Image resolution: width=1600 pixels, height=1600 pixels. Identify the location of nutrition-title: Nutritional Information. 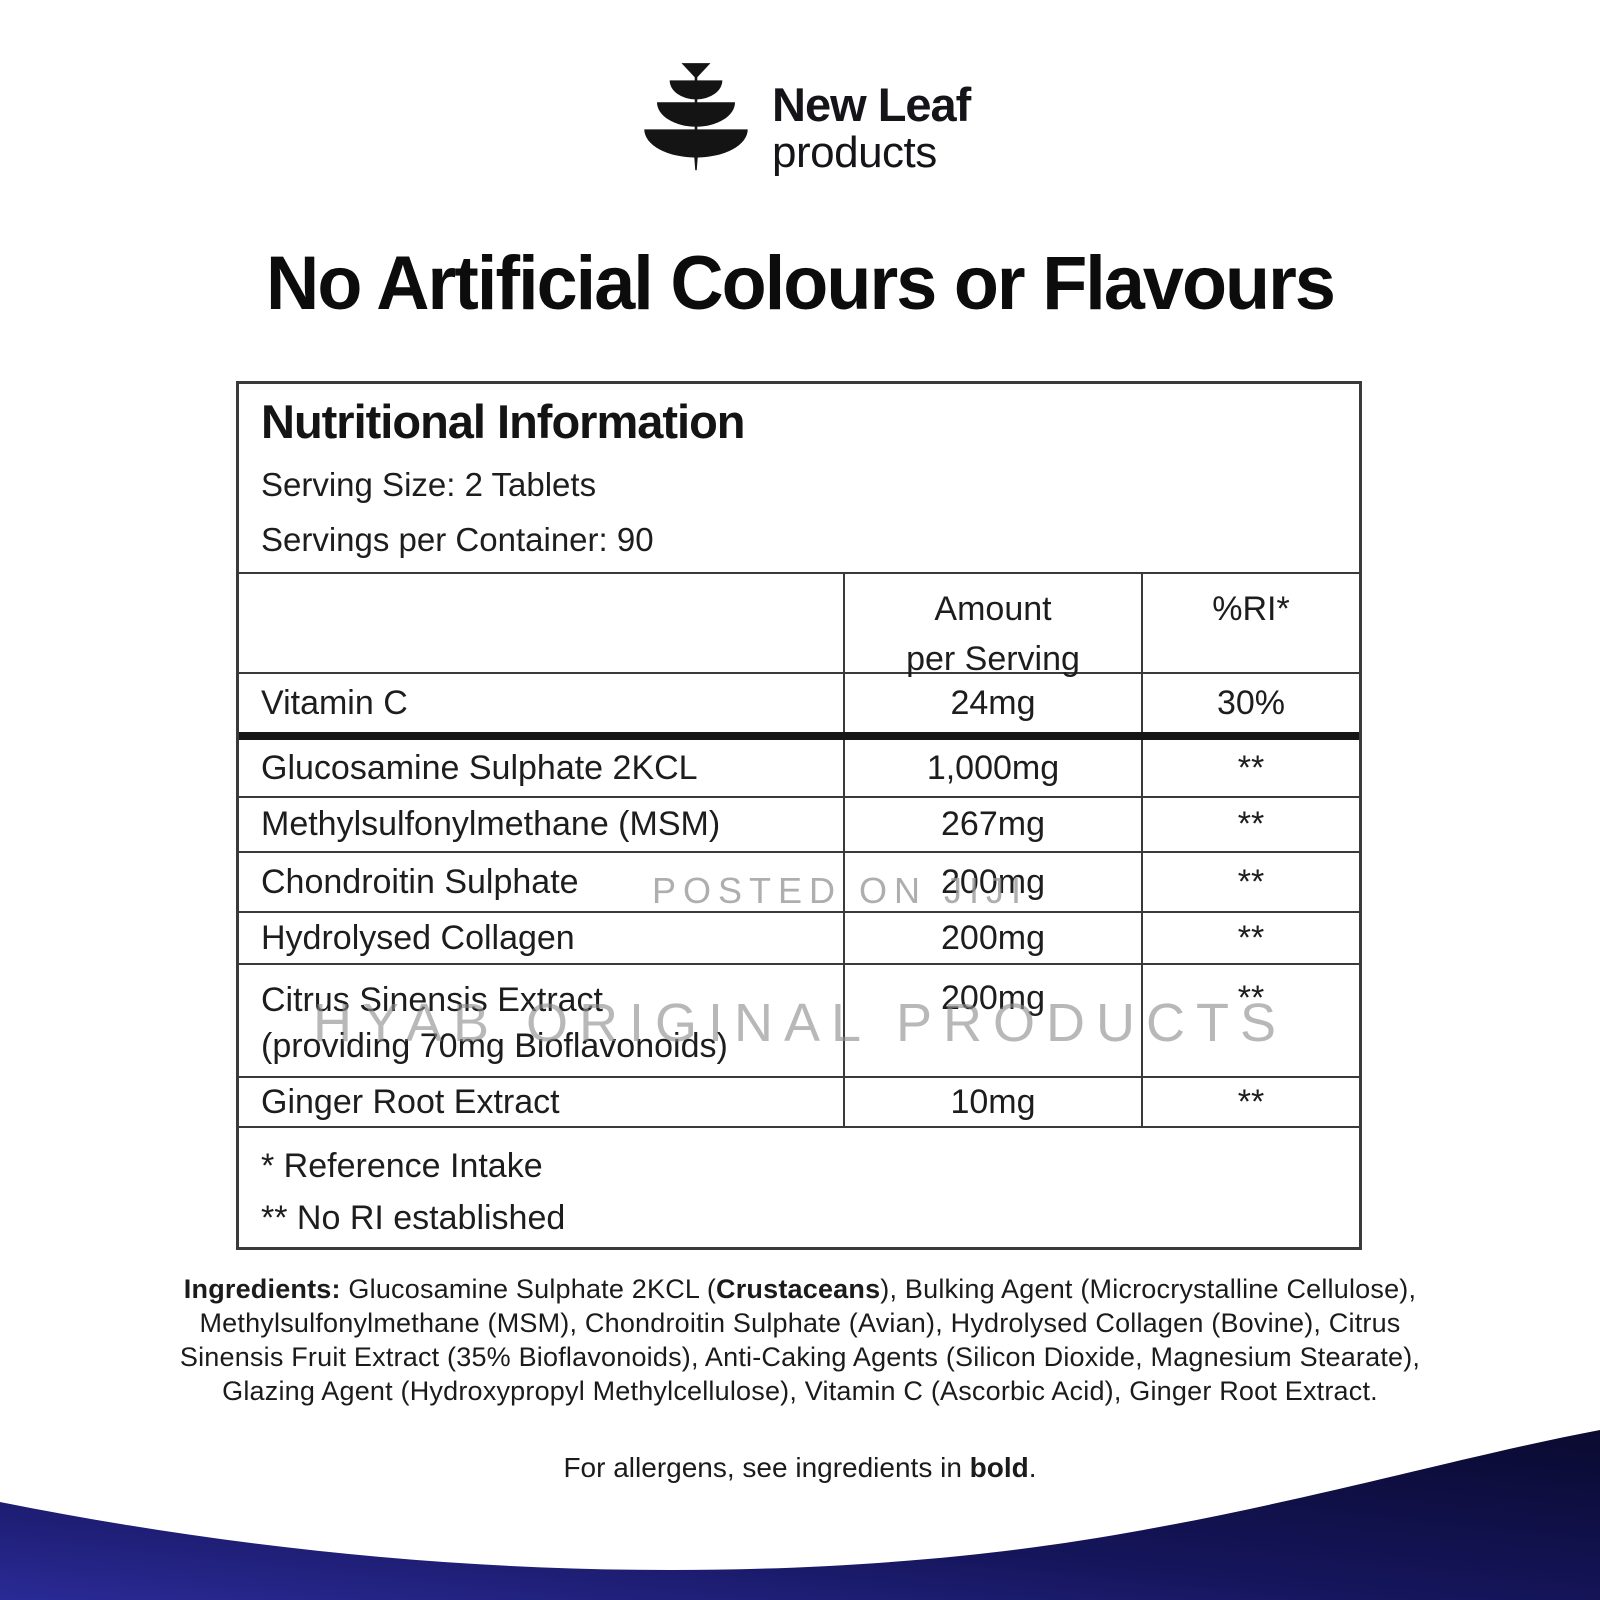
(503, 421).